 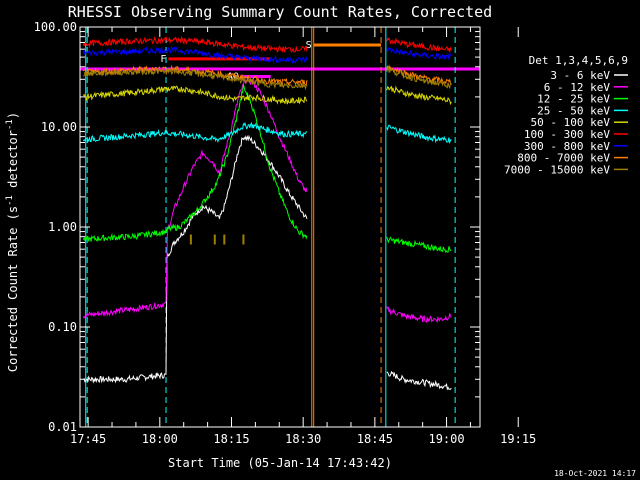 What do you see at coordinates (375, 439) in the screenshot?
I see `x-tick-label: 18:45` at bounding box center [375, 439].